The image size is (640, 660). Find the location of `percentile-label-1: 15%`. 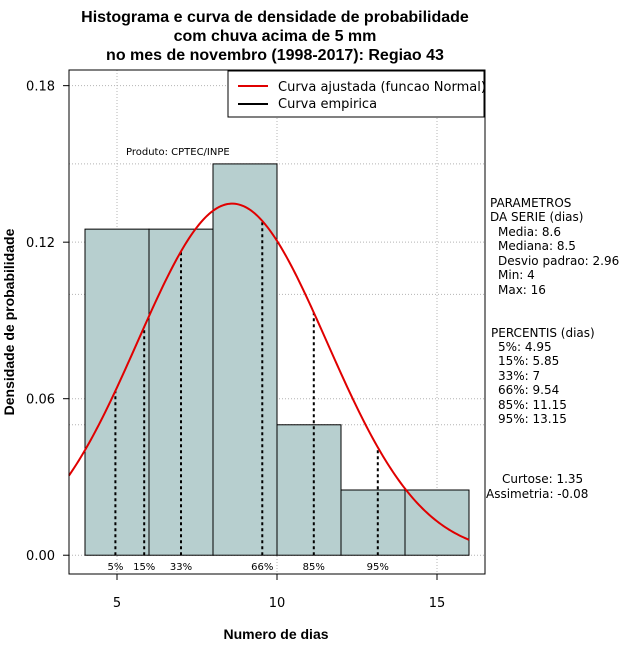

percentile-label-1: 15% is located at coordinates (144, 567).